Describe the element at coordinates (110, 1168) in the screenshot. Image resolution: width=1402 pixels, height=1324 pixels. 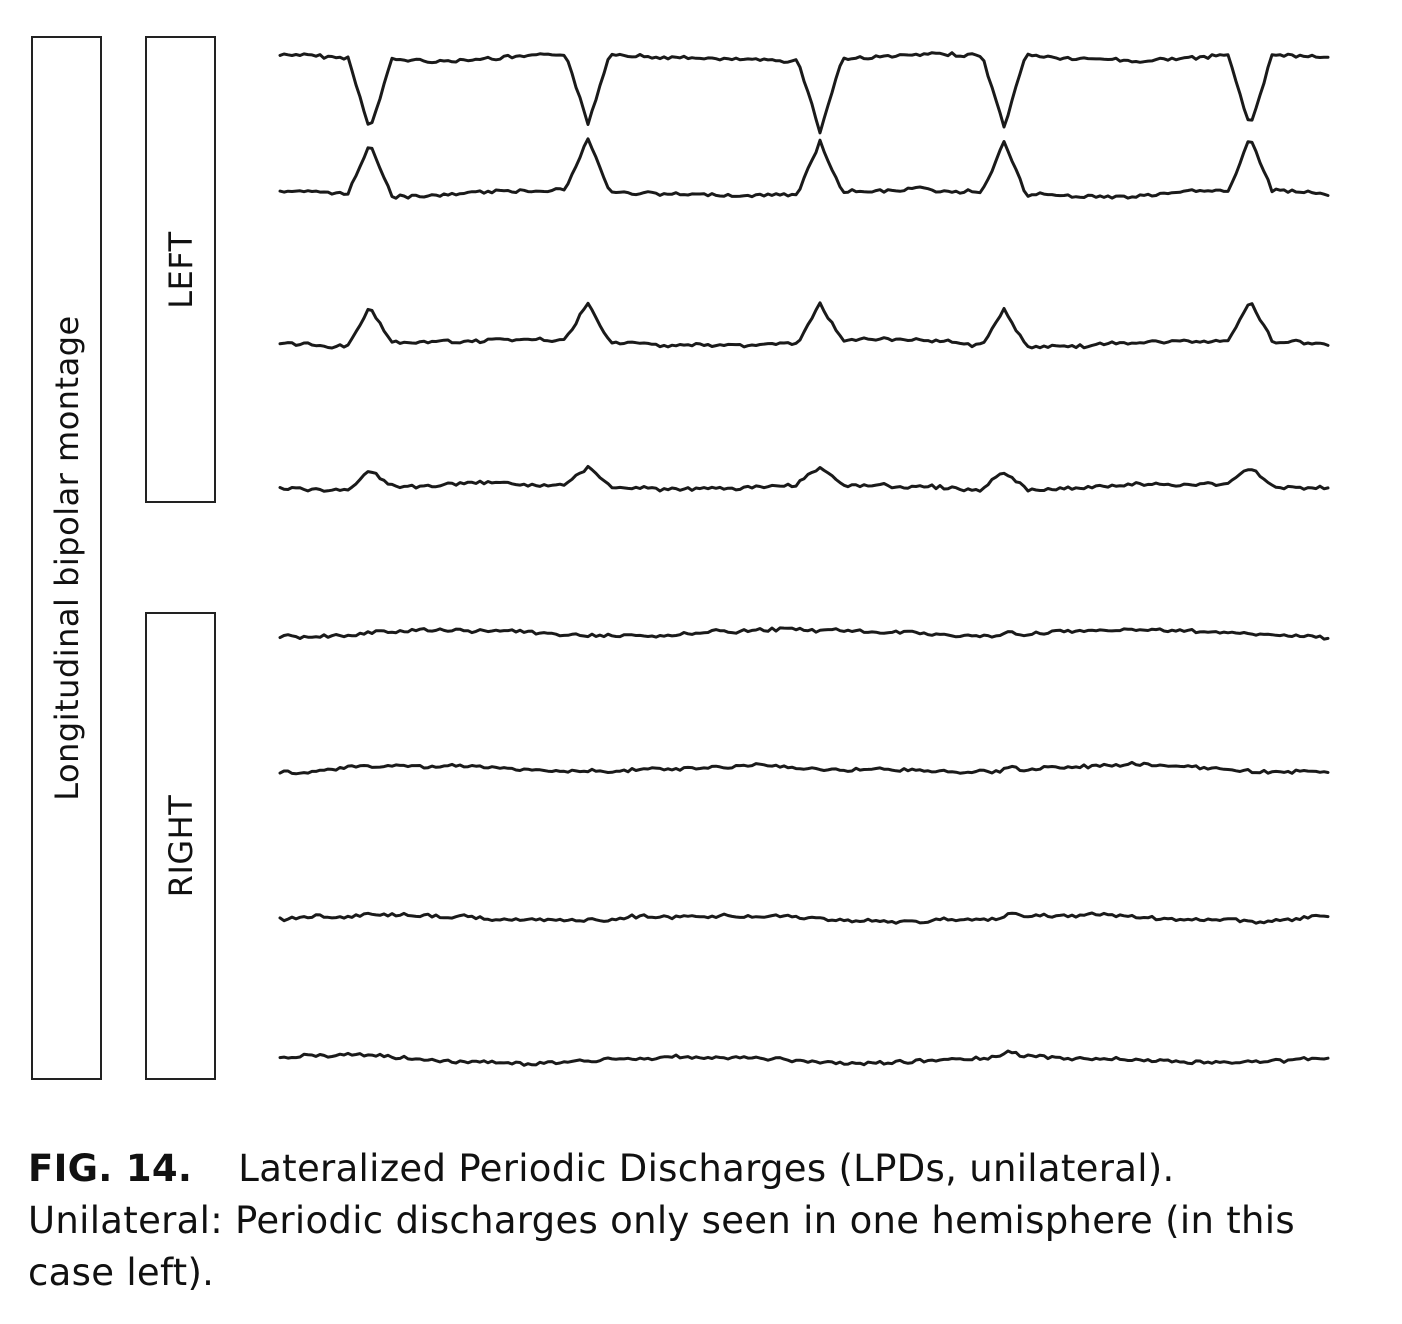
I see `figure-number: FIG. 14.` at that location.